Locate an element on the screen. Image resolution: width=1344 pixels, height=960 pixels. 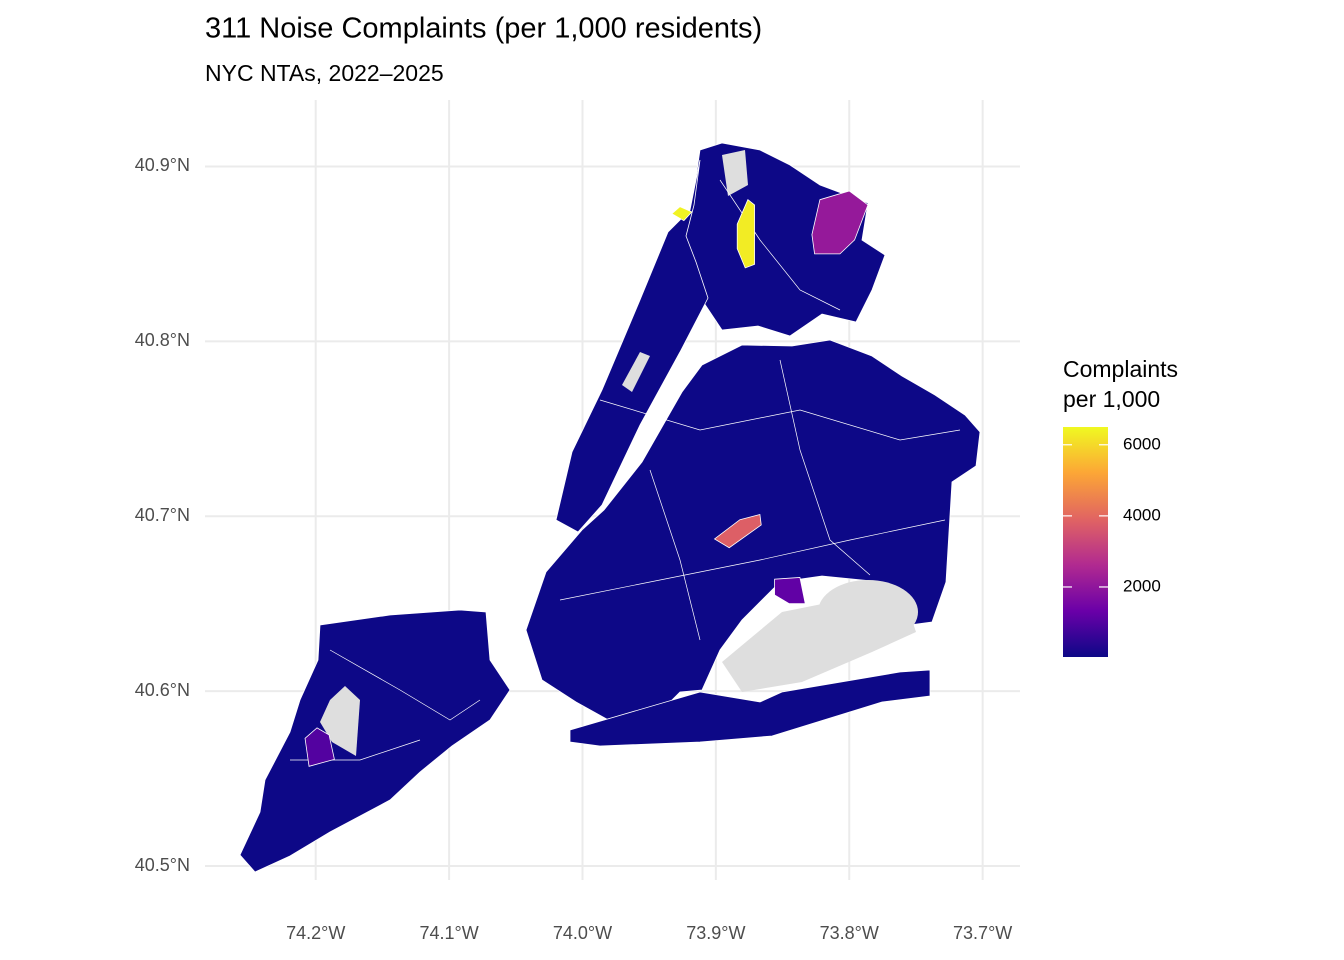
y-tick-label: 40.9°N is located at coordinates (162, 165).